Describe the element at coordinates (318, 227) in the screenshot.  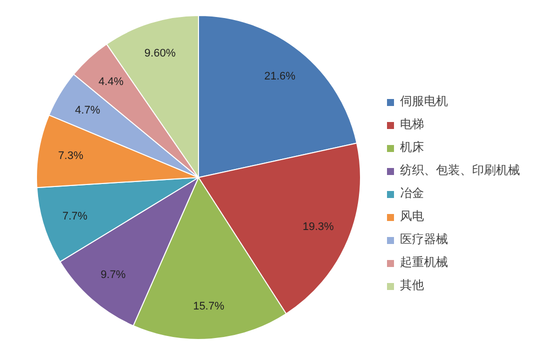
I see `data-label: 19.3%` at that location.